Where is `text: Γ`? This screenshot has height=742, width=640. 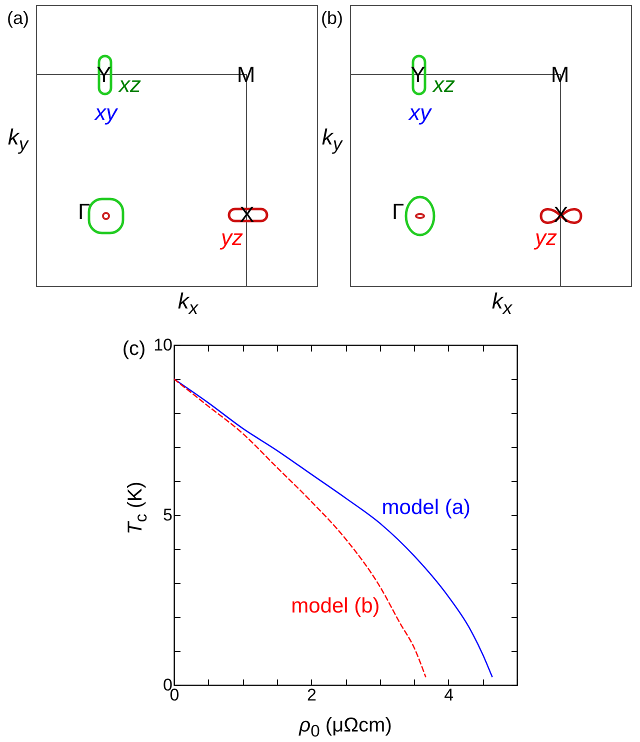 text: Γ is located at coordinates (398, 211).